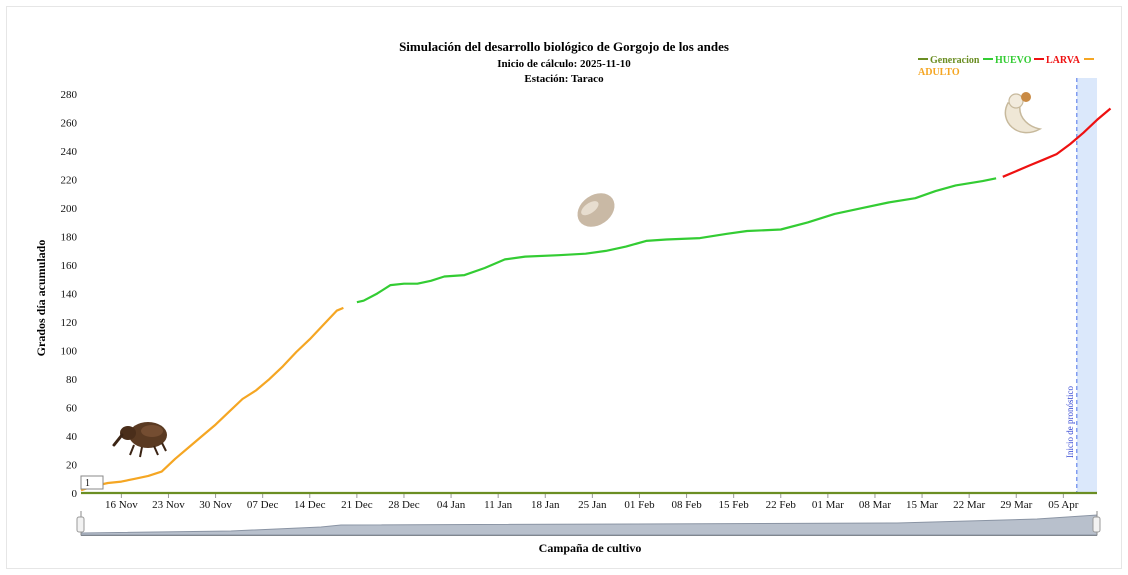 The image size is (1128, 575). Describe the element at coordinates (69, 266) in the screenshot. I see `y-tick-label: 160` at that location.